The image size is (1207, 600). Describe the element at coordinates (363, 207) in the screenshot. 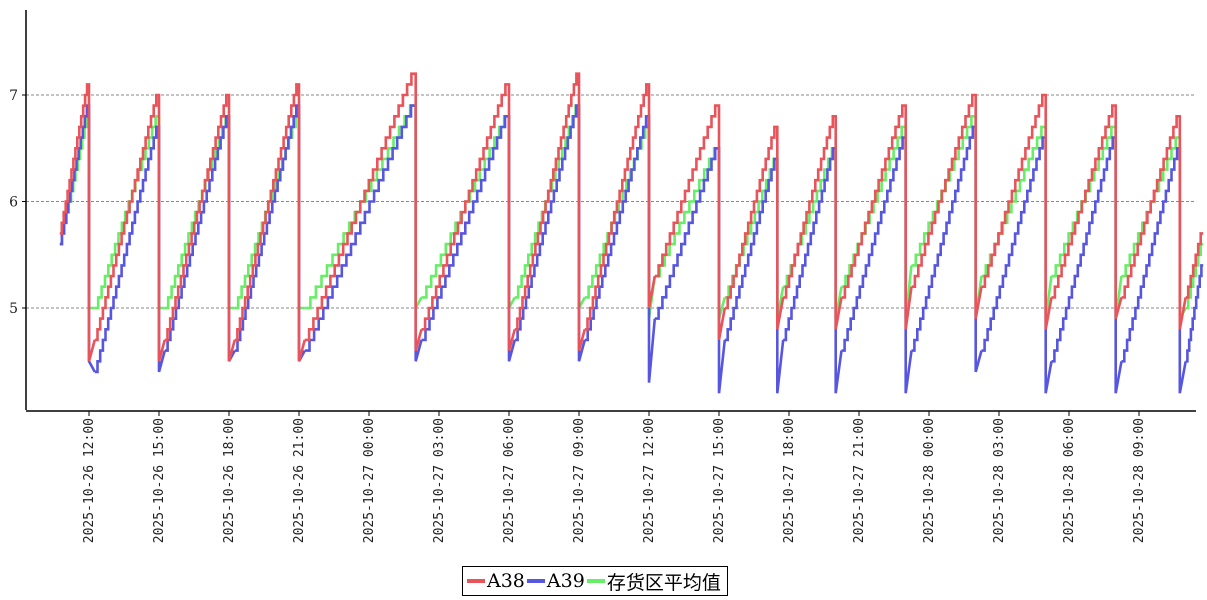

I see `line-存货区平均值-cycle-4` at that location.